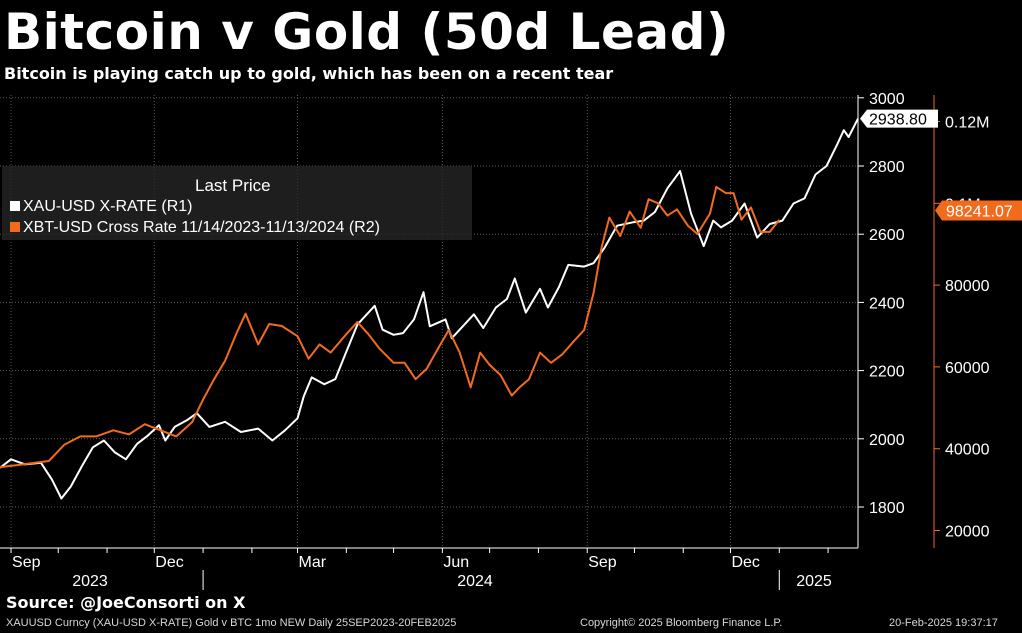 This screenshot has width=1022, height=633. What do you see at coordinates (887, 167) in the screenshot?
I see `axis-r1-tick-label: 2800` at bounding box center [887, 167].